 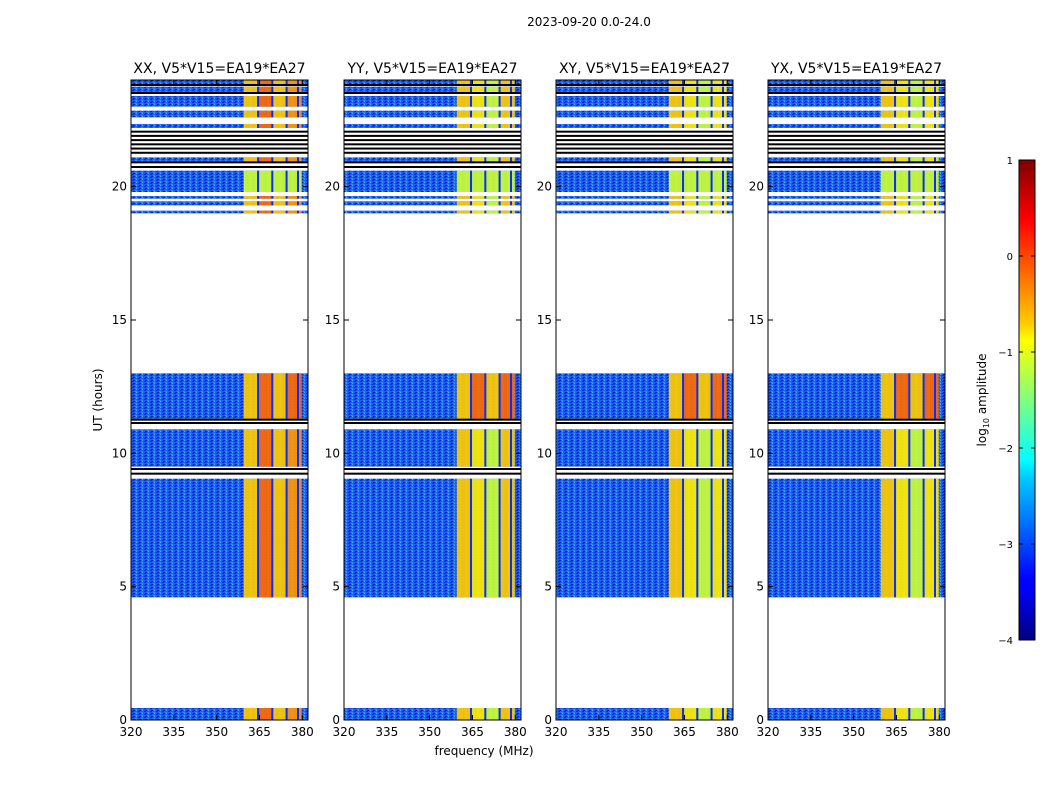 I want to click on x-tick-label: 380, so click(x=939, y=732).